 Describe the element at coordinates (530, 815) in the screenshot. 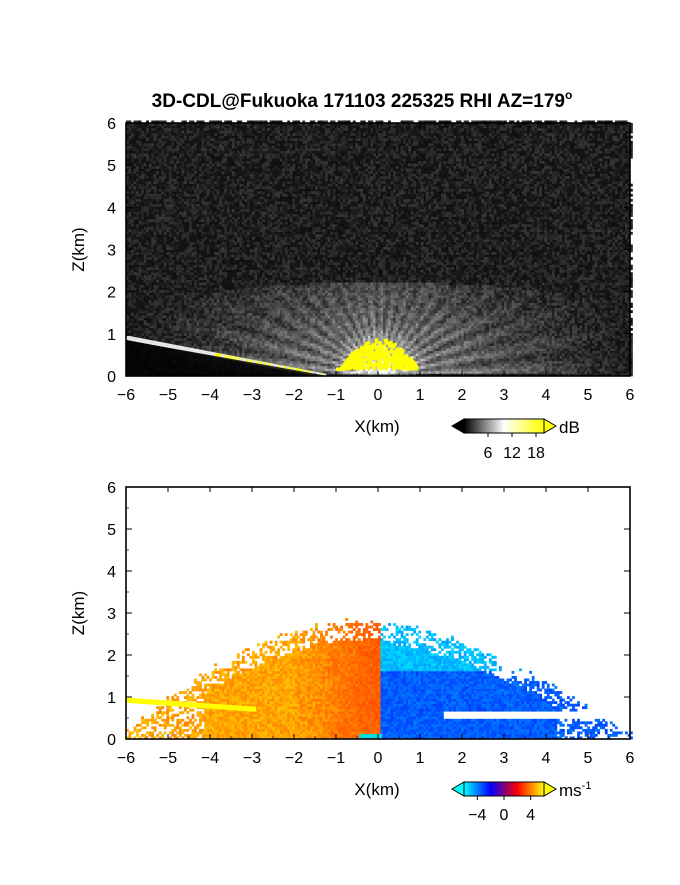

I see `colorbar-tick-label: 4` at that location.